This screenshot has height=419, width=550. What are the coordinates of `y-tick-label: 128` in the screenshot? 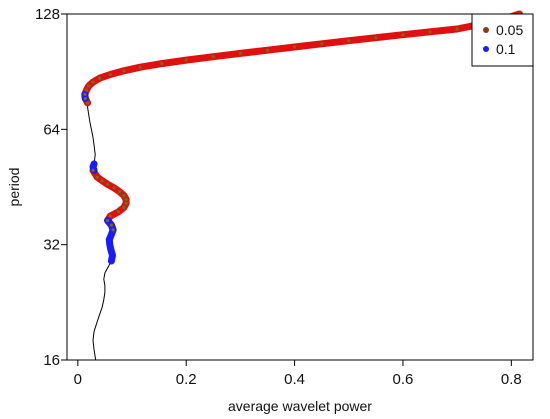 It's located at (47, 14).